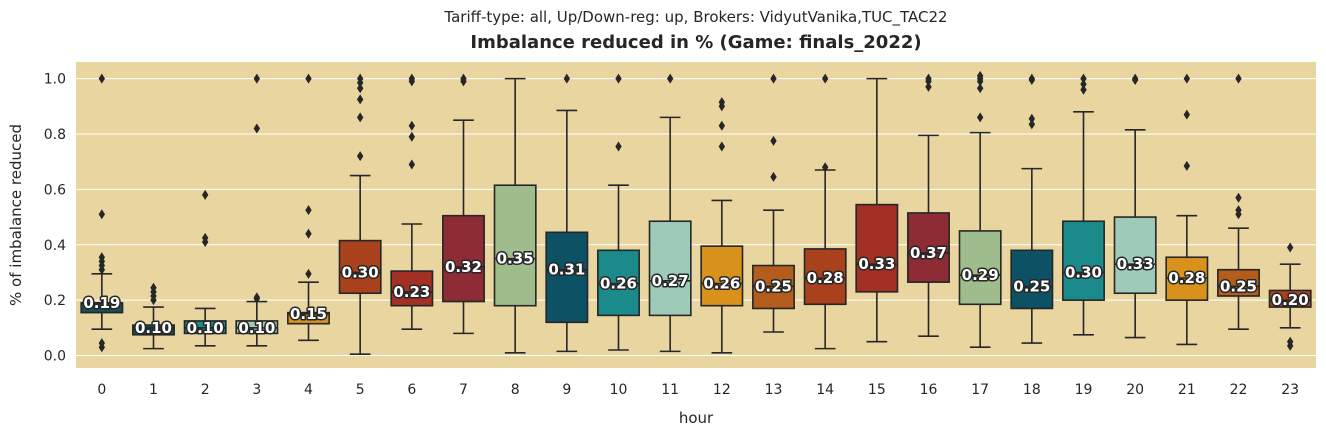 Image resolution: width=1326 pixels, height=436 pixels. What do you see at coordinates (515, 259) in the screenshot?
I see `median-label: 0.35` at bounding box center [515, 259].